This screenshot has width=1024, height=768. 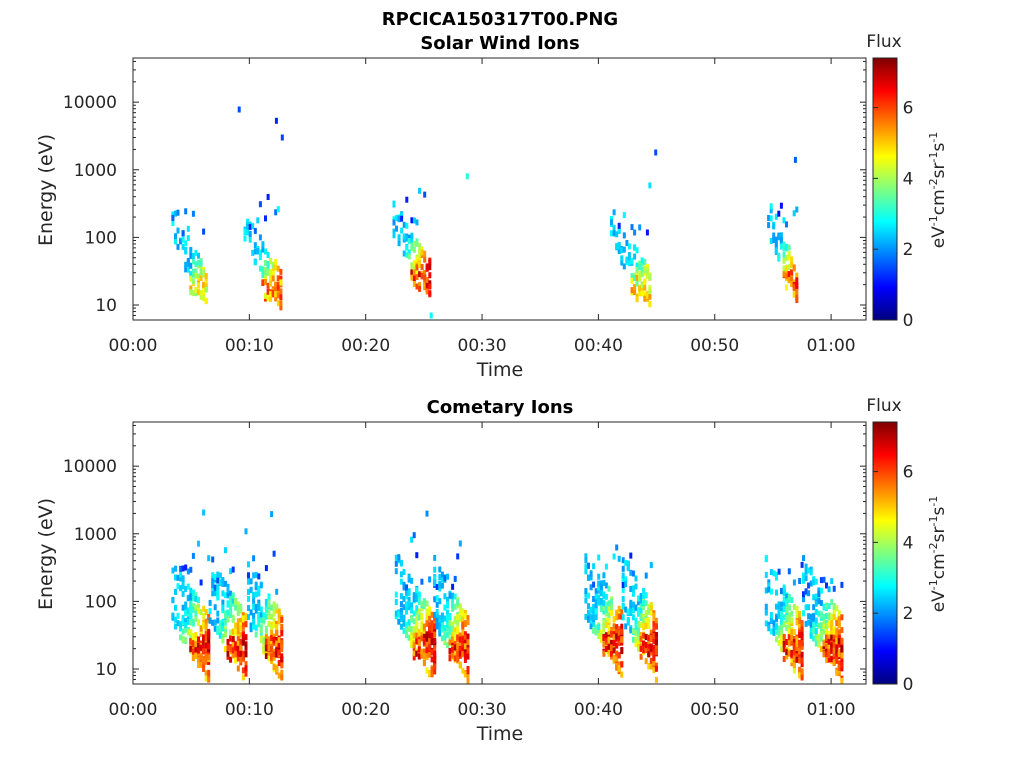 I want to click on y-tick-label: 100, so click(x=101, y=238).